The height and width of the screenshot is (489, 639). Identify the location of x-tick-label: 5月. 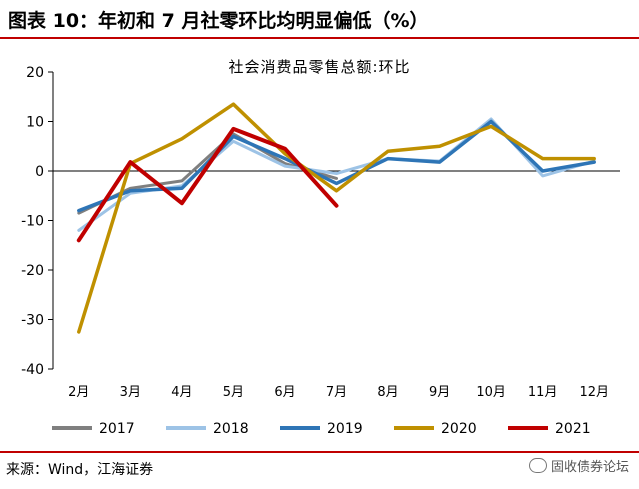
(233, 392).